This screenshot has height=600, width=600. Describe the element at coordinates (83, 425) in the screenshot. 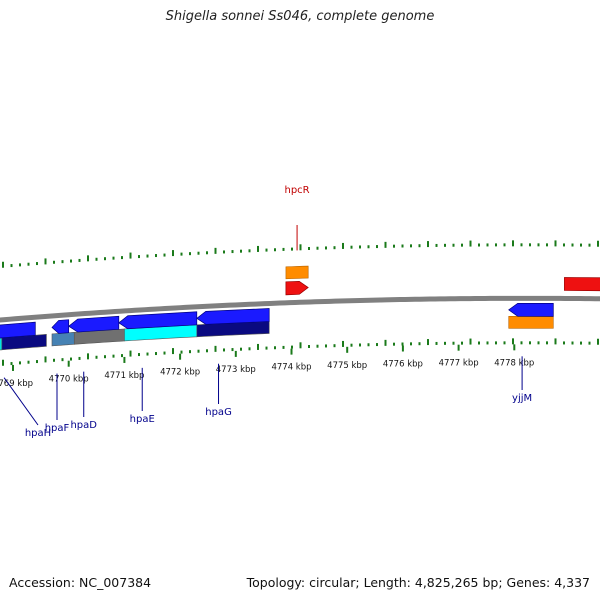

I see `gene-label: hpaD` at that location.